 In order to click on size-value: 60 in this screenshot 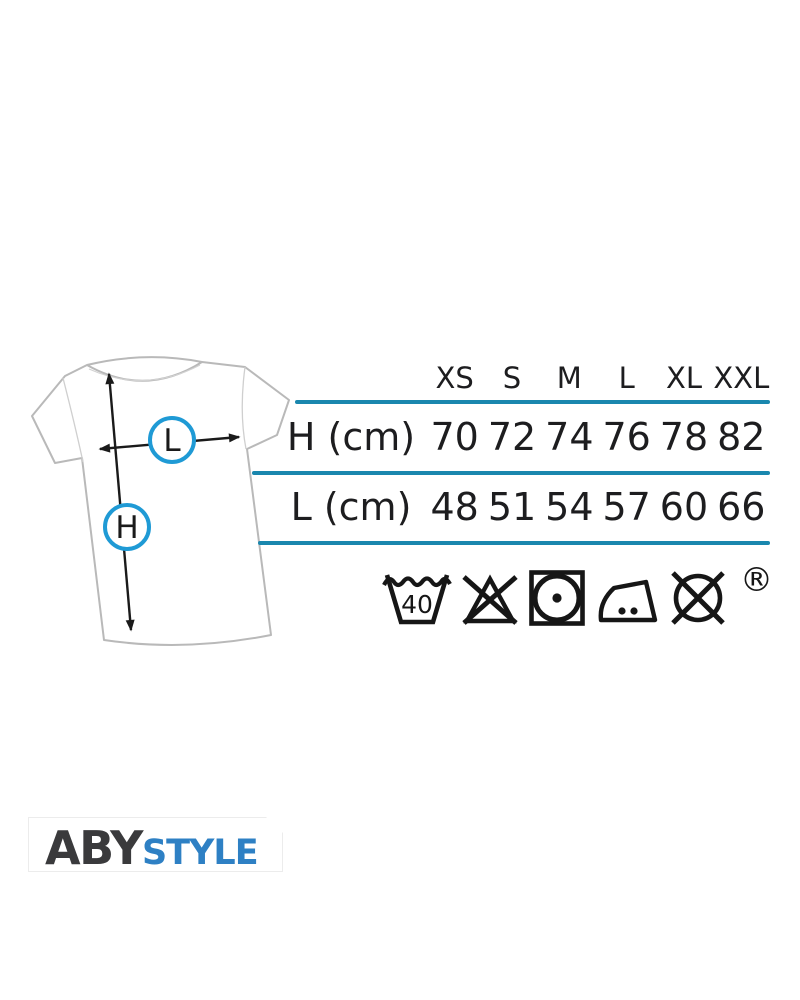, I will do `click(684, 507)`.